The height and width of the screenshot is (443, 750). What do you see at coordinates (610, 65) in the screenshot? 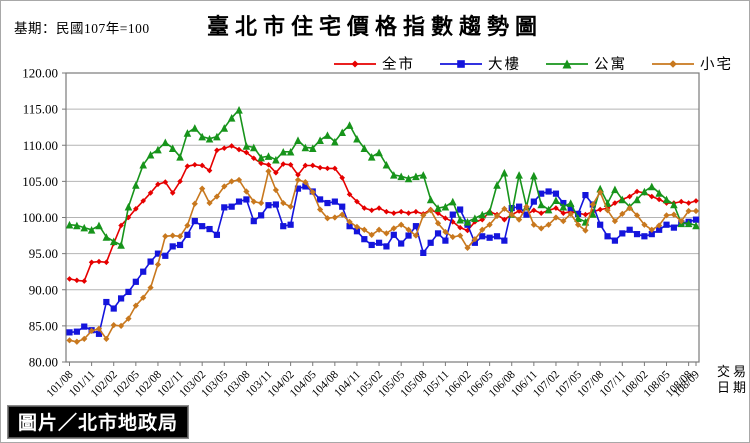
I see `legend-label-apartment: 公寓` at bounding box center [610, 65].